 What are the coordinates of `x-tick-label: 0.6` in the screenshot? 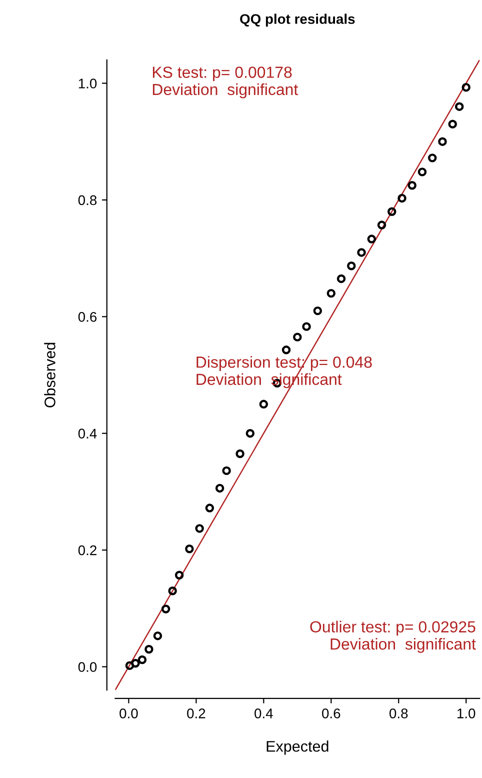 It's located at (331, 713).